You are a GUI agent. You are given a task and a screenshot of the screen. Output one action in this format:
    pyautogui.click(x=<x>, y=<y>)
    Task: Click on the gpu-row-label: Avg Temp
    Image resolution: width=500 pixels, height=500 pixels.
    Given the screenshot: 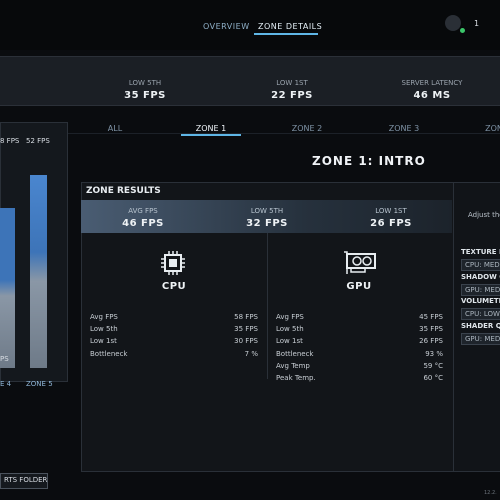 What is the action you would take?
    pyautogui.click(x=293, y=365)
    